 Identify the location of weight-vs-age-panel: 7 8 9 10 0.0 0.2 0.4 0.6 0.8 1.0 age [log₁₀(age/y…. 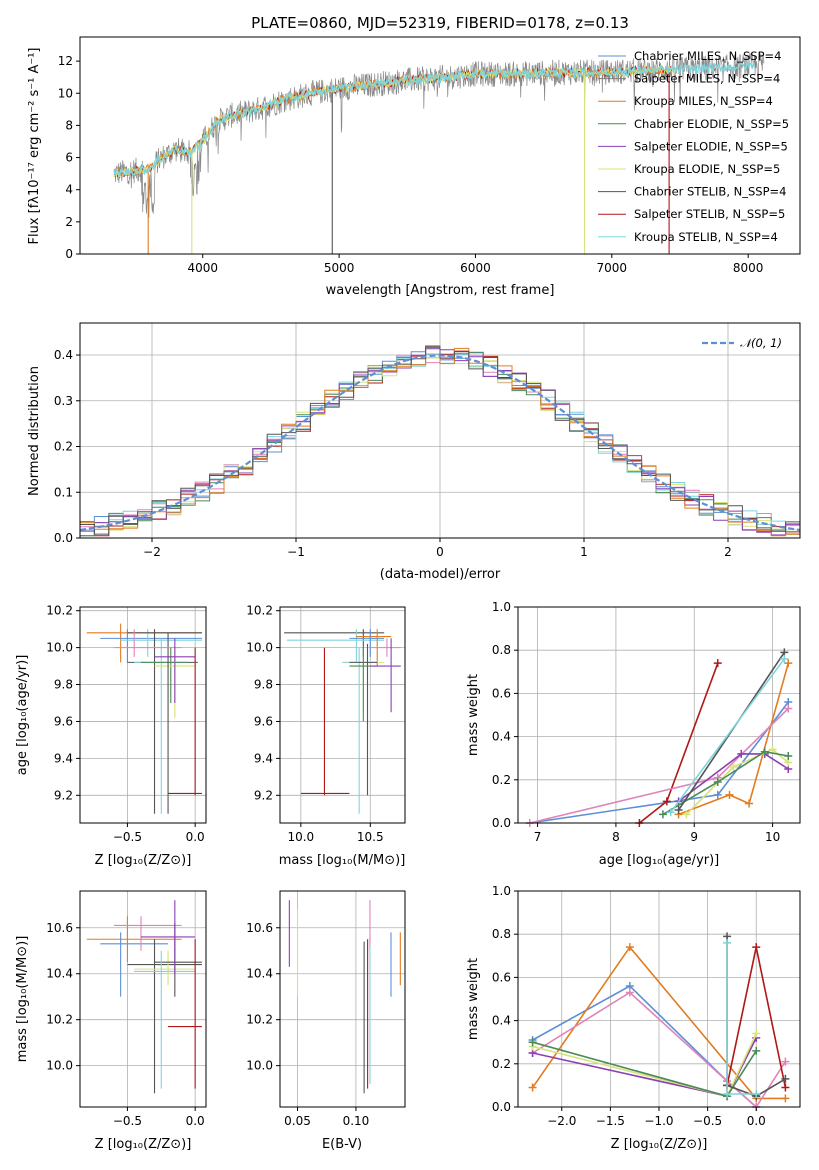
(633, 734).